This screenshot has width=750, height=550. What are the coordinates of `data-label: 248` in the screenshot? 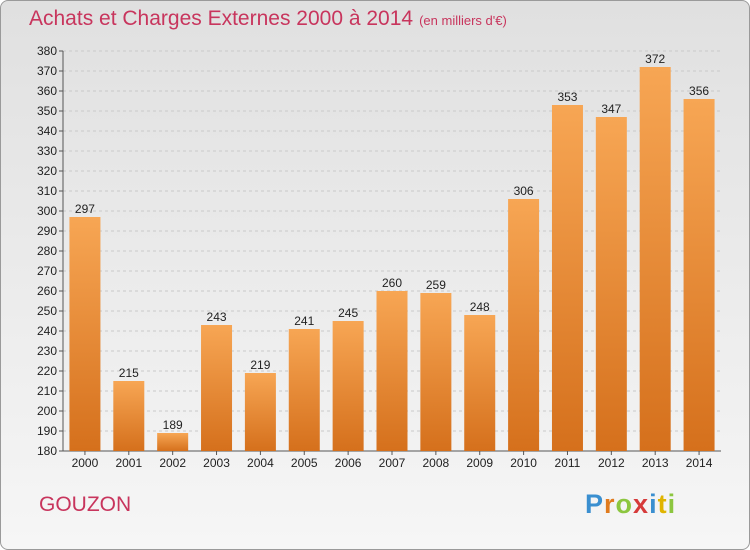 It's located at (480, 307).